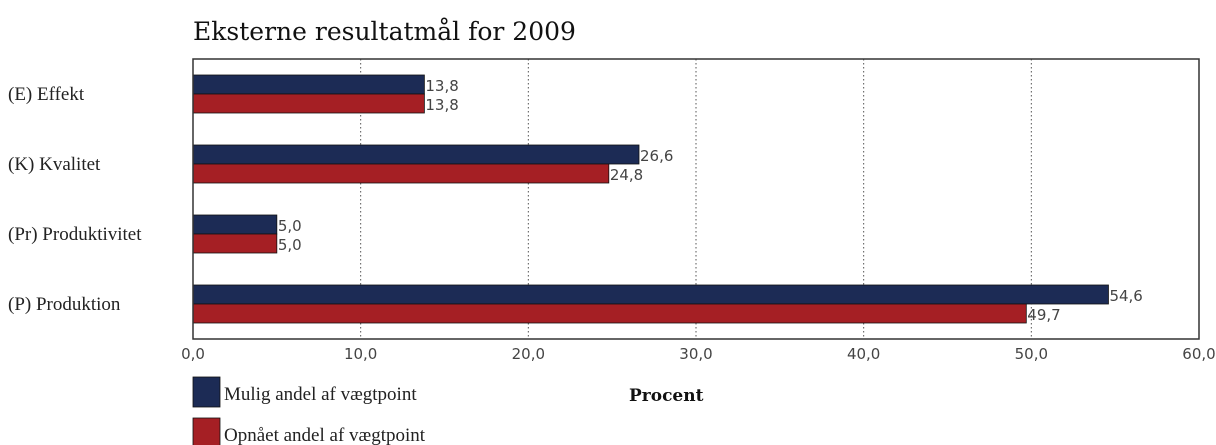 The image size is (1216, 445). Describe the element at coordinates (46, 94) in the screenshot. I see `category-label: (E) Effekt` at that location.